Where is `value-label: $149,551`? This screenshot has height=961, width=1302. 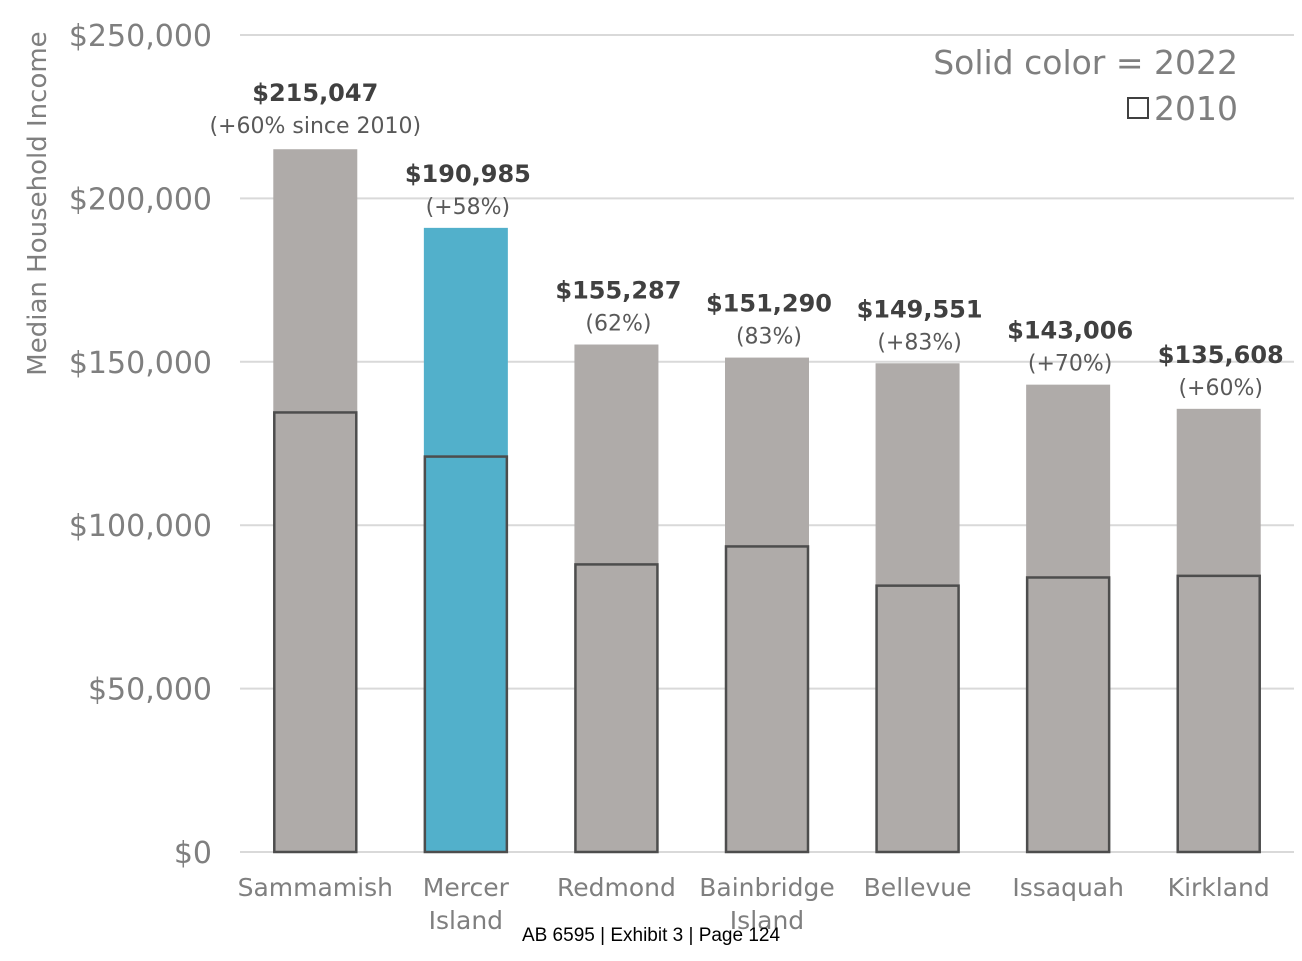
value-label: $149,551 is located at coordinates (920, 309).